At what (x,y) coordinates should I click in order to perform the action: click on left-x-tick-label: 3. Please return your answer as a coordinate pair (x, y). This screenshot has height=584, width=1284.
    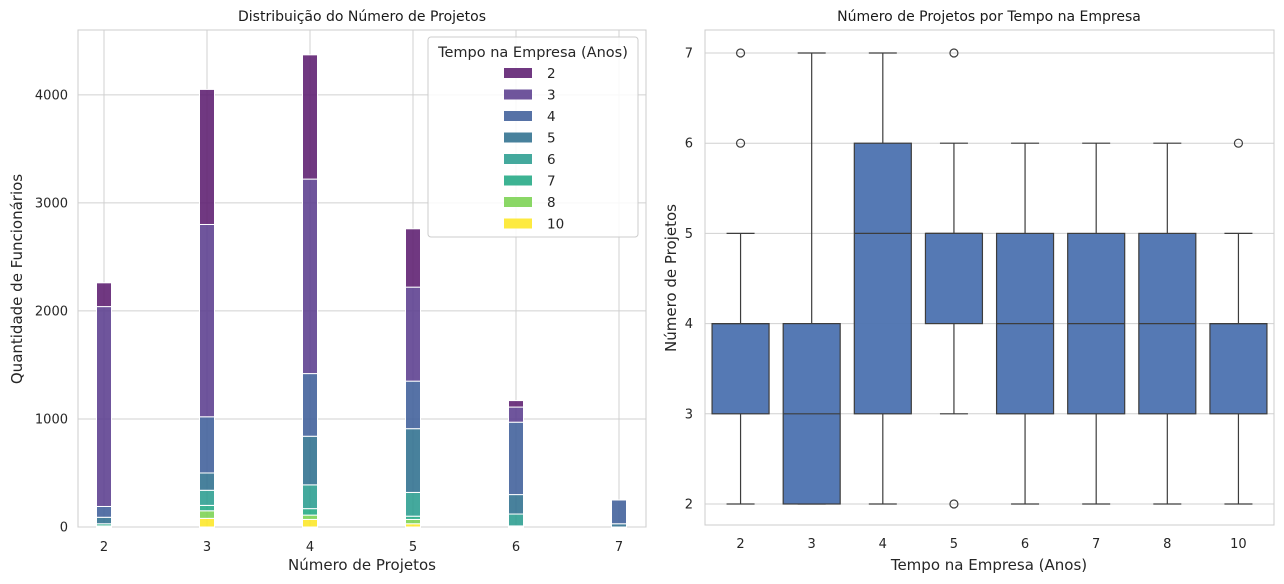
    Looking at the image, I should click on (207, 547).